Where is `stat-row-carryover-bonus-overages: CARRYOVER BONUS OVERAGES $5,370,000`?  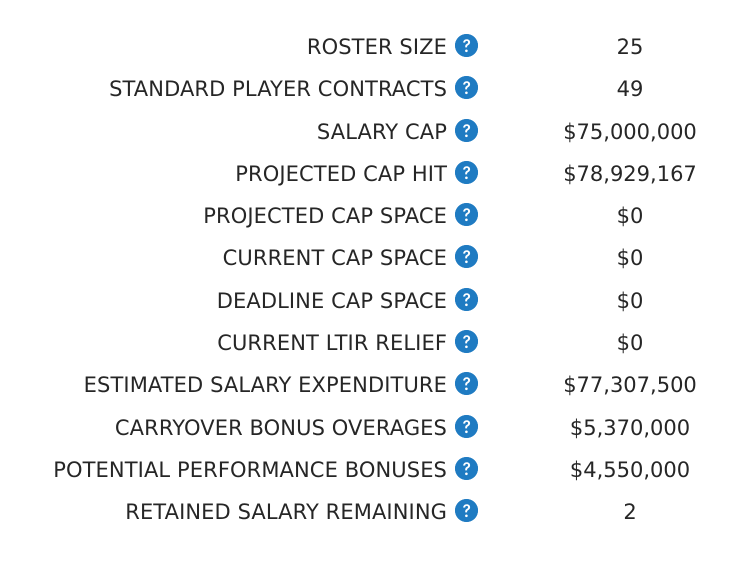
stat-row-carryover-bonus-overages: CARRYOVER BONUS OVERAGES $5,370,000 is located at coordinates (365, 429).